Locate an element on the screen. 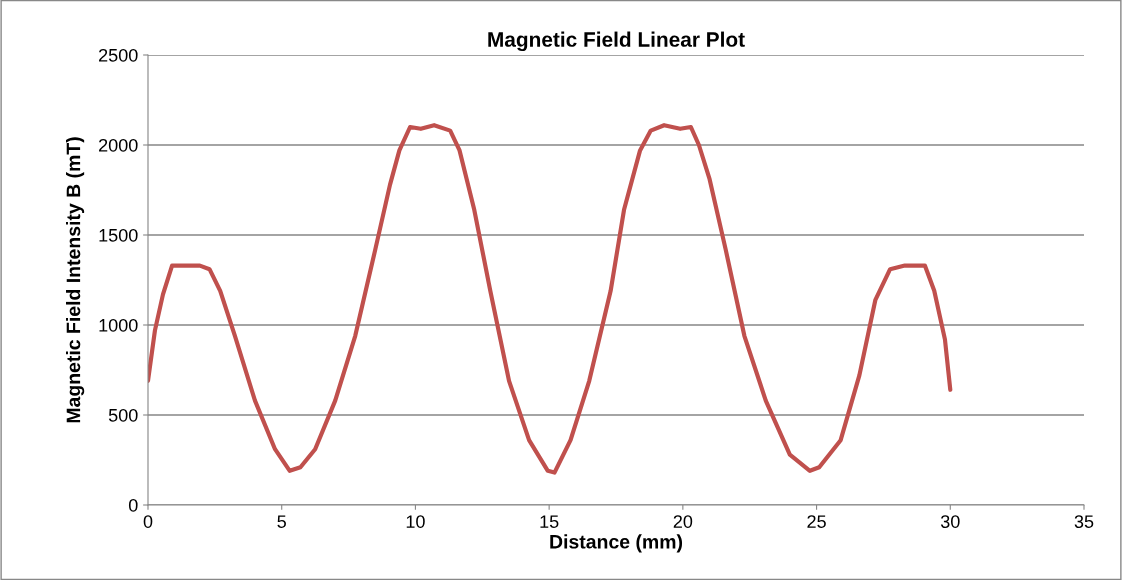 Image resolution: width=1122 pixels, height=580 pixels. x-tick-label: 35 is located at coordinates (1084, 521).